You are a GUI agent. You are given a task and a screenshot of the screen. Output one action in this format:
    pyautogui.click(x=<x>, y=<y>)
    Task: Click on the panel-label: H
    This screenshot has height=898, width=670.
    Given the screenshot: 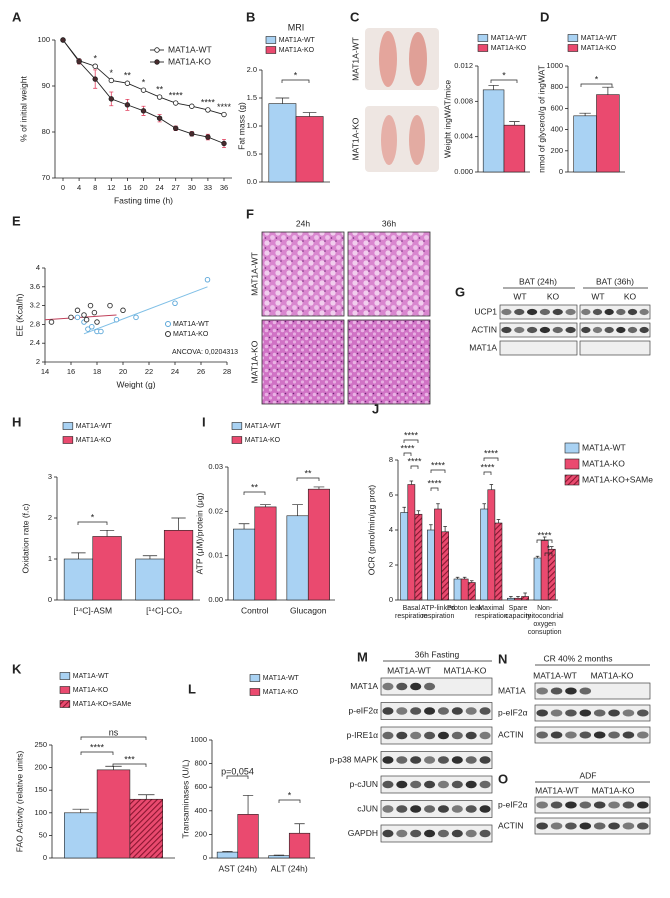 What is the action you would take?
    pyautogui.click(x=16, y=421)
    